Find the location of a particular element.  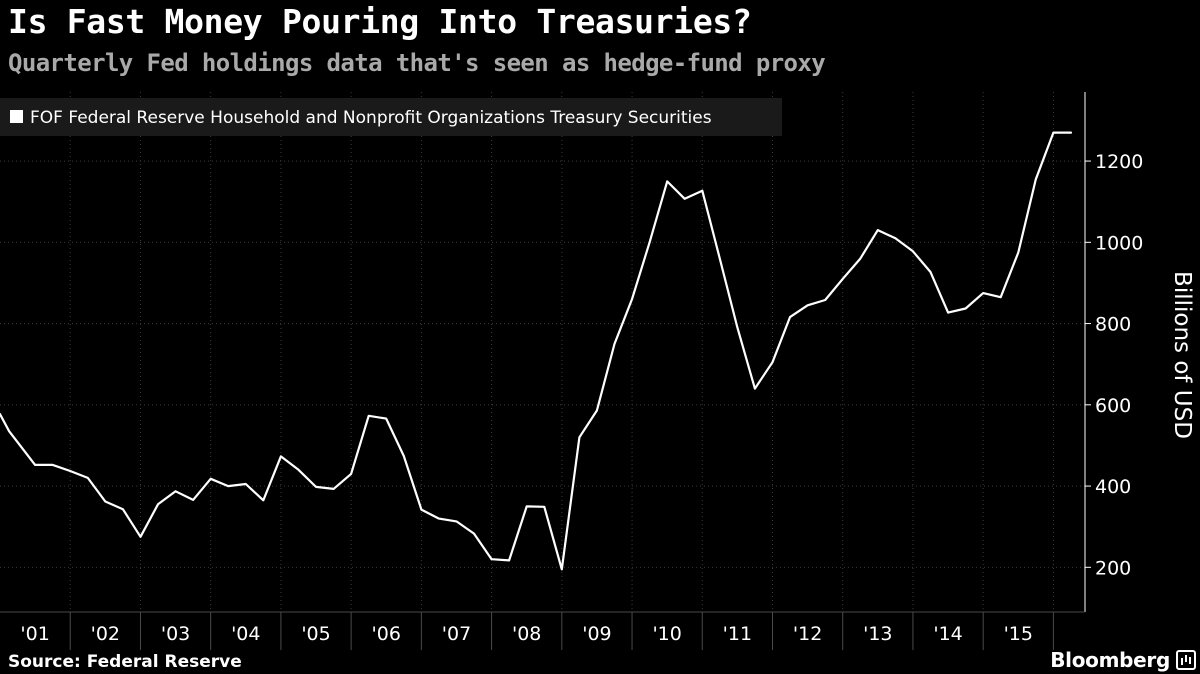

x-tick-label: '07 is located at coordinates (456, 634).